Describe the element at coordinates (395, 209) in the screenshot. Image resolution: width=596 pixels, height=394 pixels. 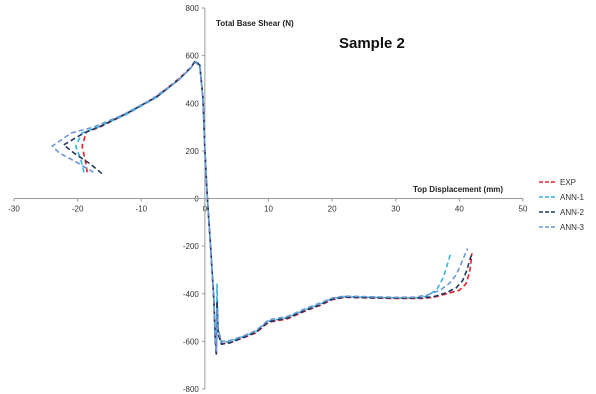
I see `x-tick-label: 30` at that location.